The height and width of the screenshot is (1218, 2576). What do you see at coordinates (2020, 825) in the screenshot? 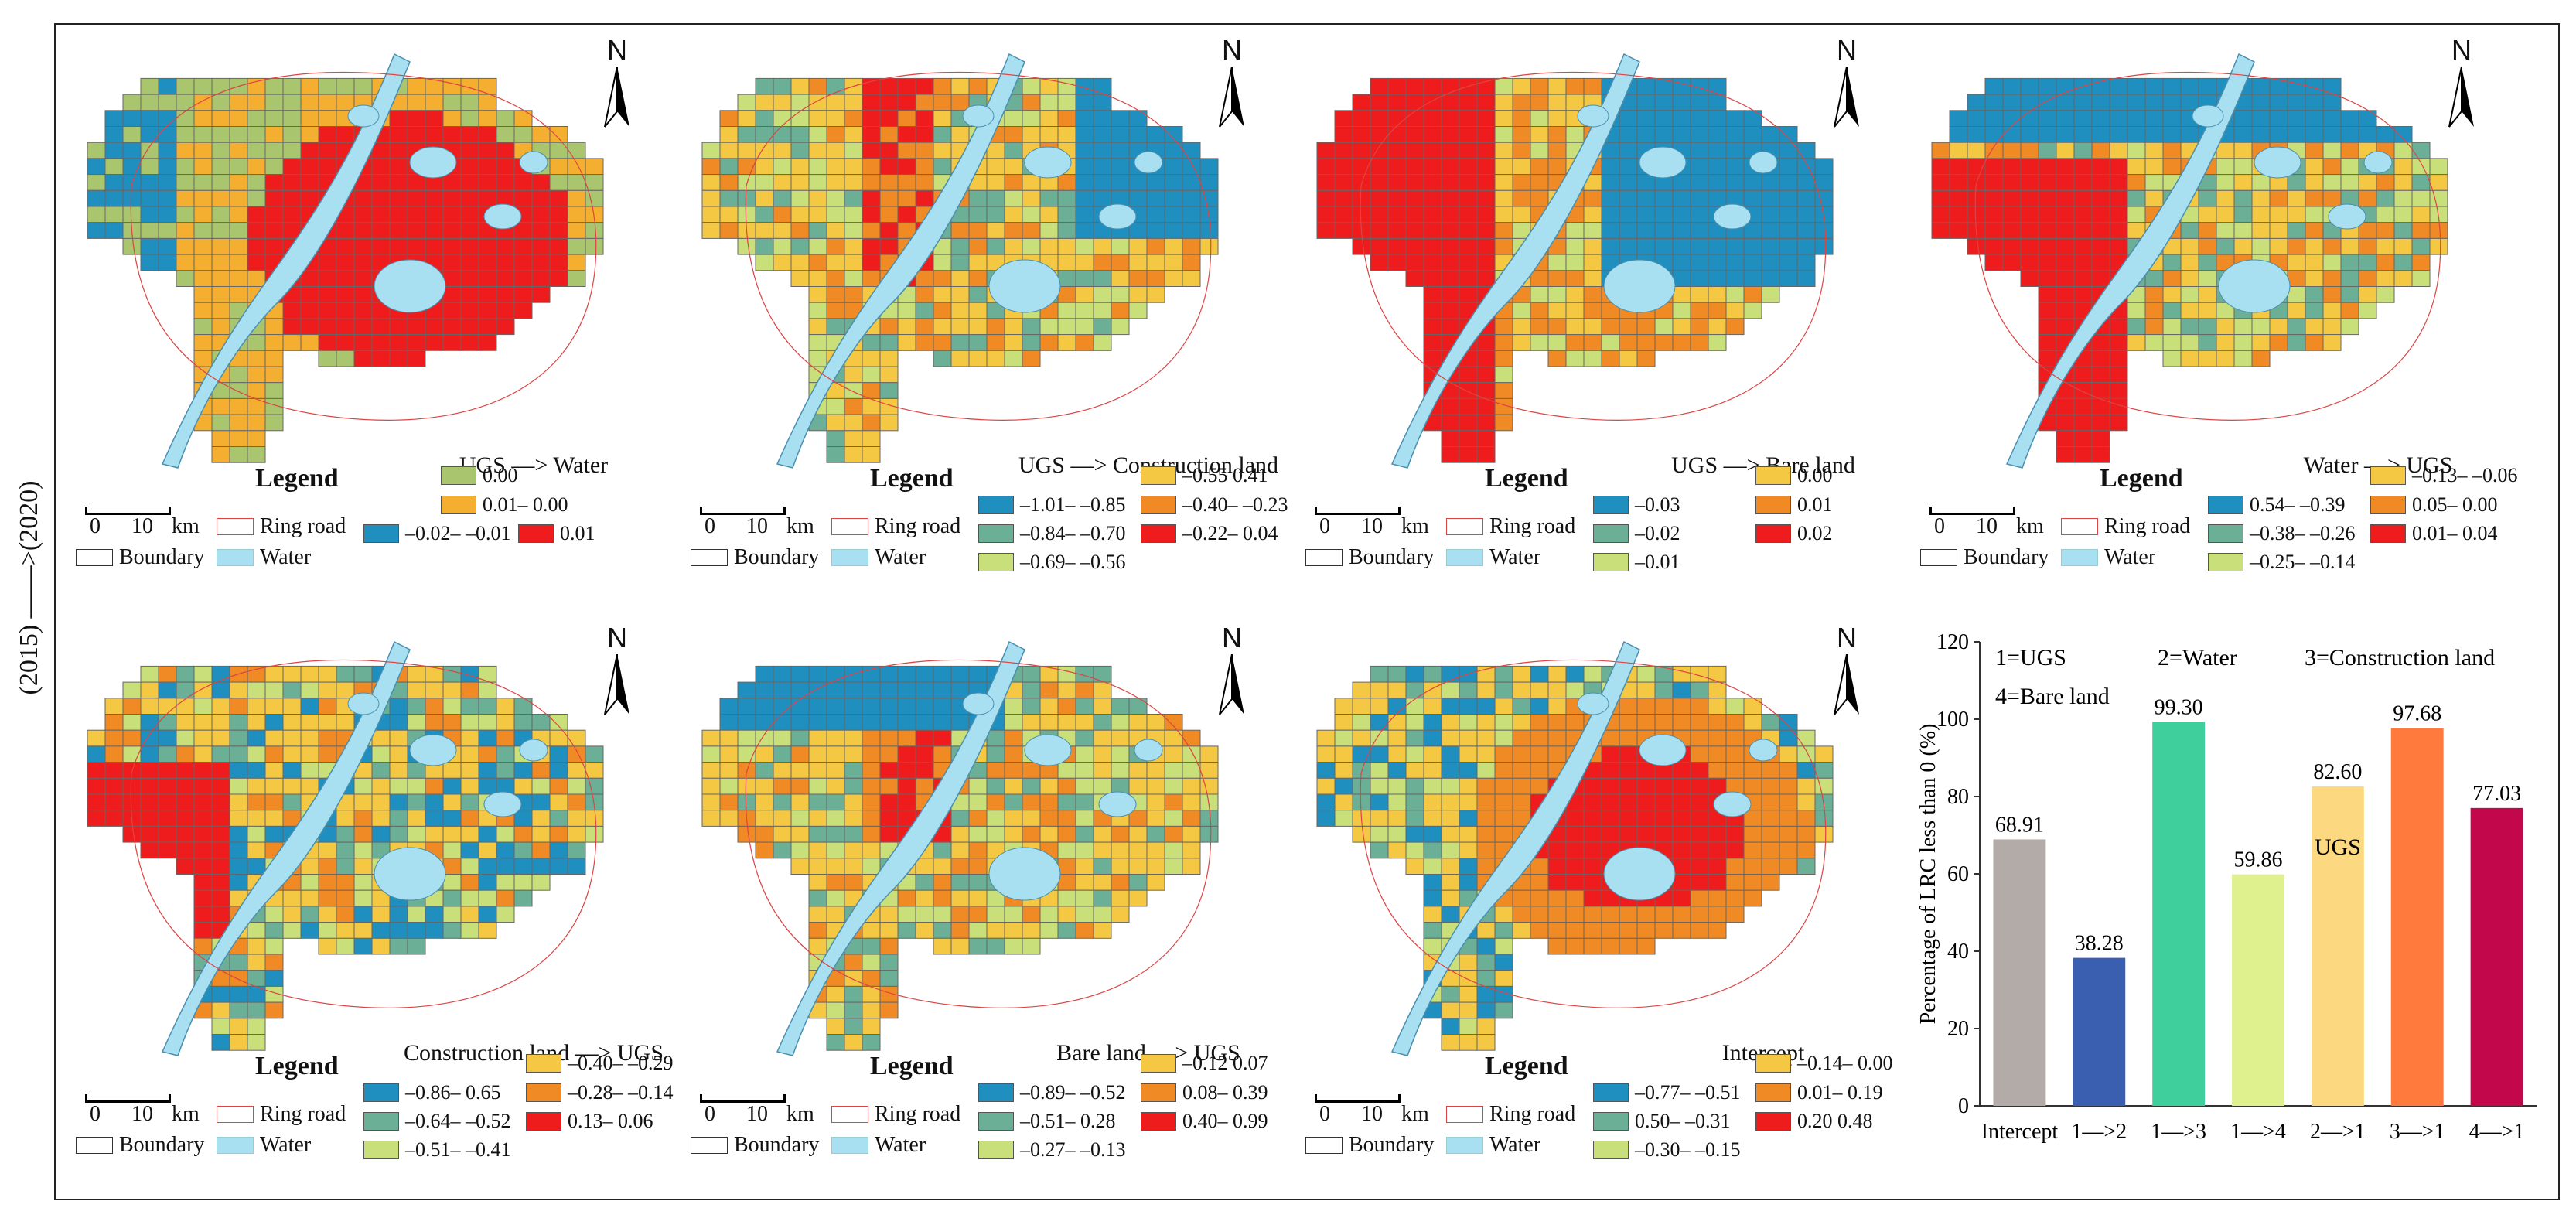
I see `bar-value-label: 68.91` at bounding box center [2020, 825].